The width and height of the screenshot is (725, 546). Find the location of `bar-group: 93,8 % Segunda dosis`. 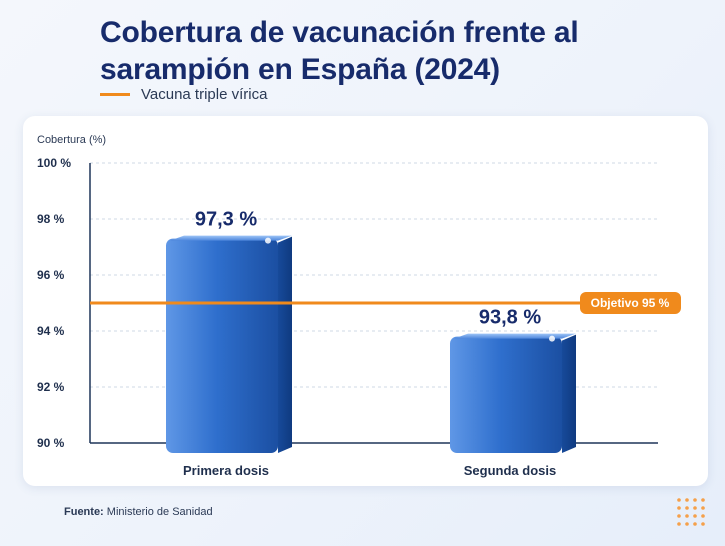

bar-group: 93,8 % Segunda dosis is located at coordinates (513, 392).